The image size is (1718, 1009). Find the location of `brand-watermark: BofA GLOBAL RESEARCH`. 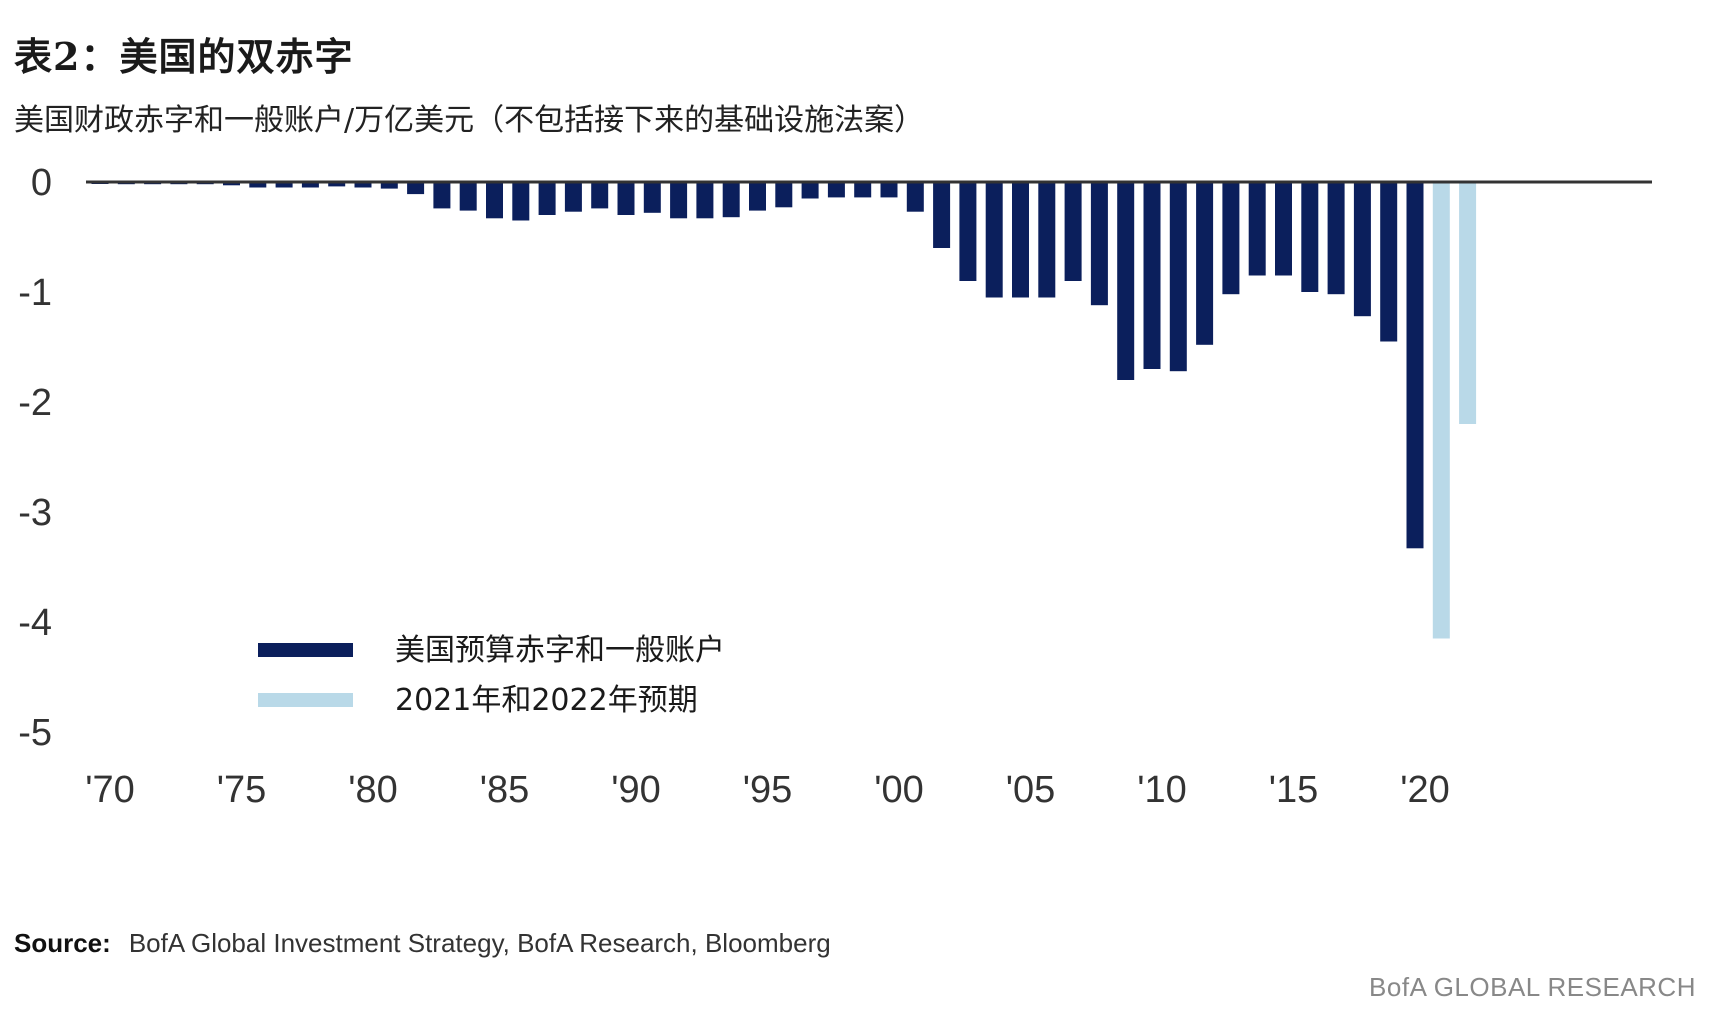

brand-watermark: BofA GLOBAL RESEARCH is located at coordinates (1532, 987).